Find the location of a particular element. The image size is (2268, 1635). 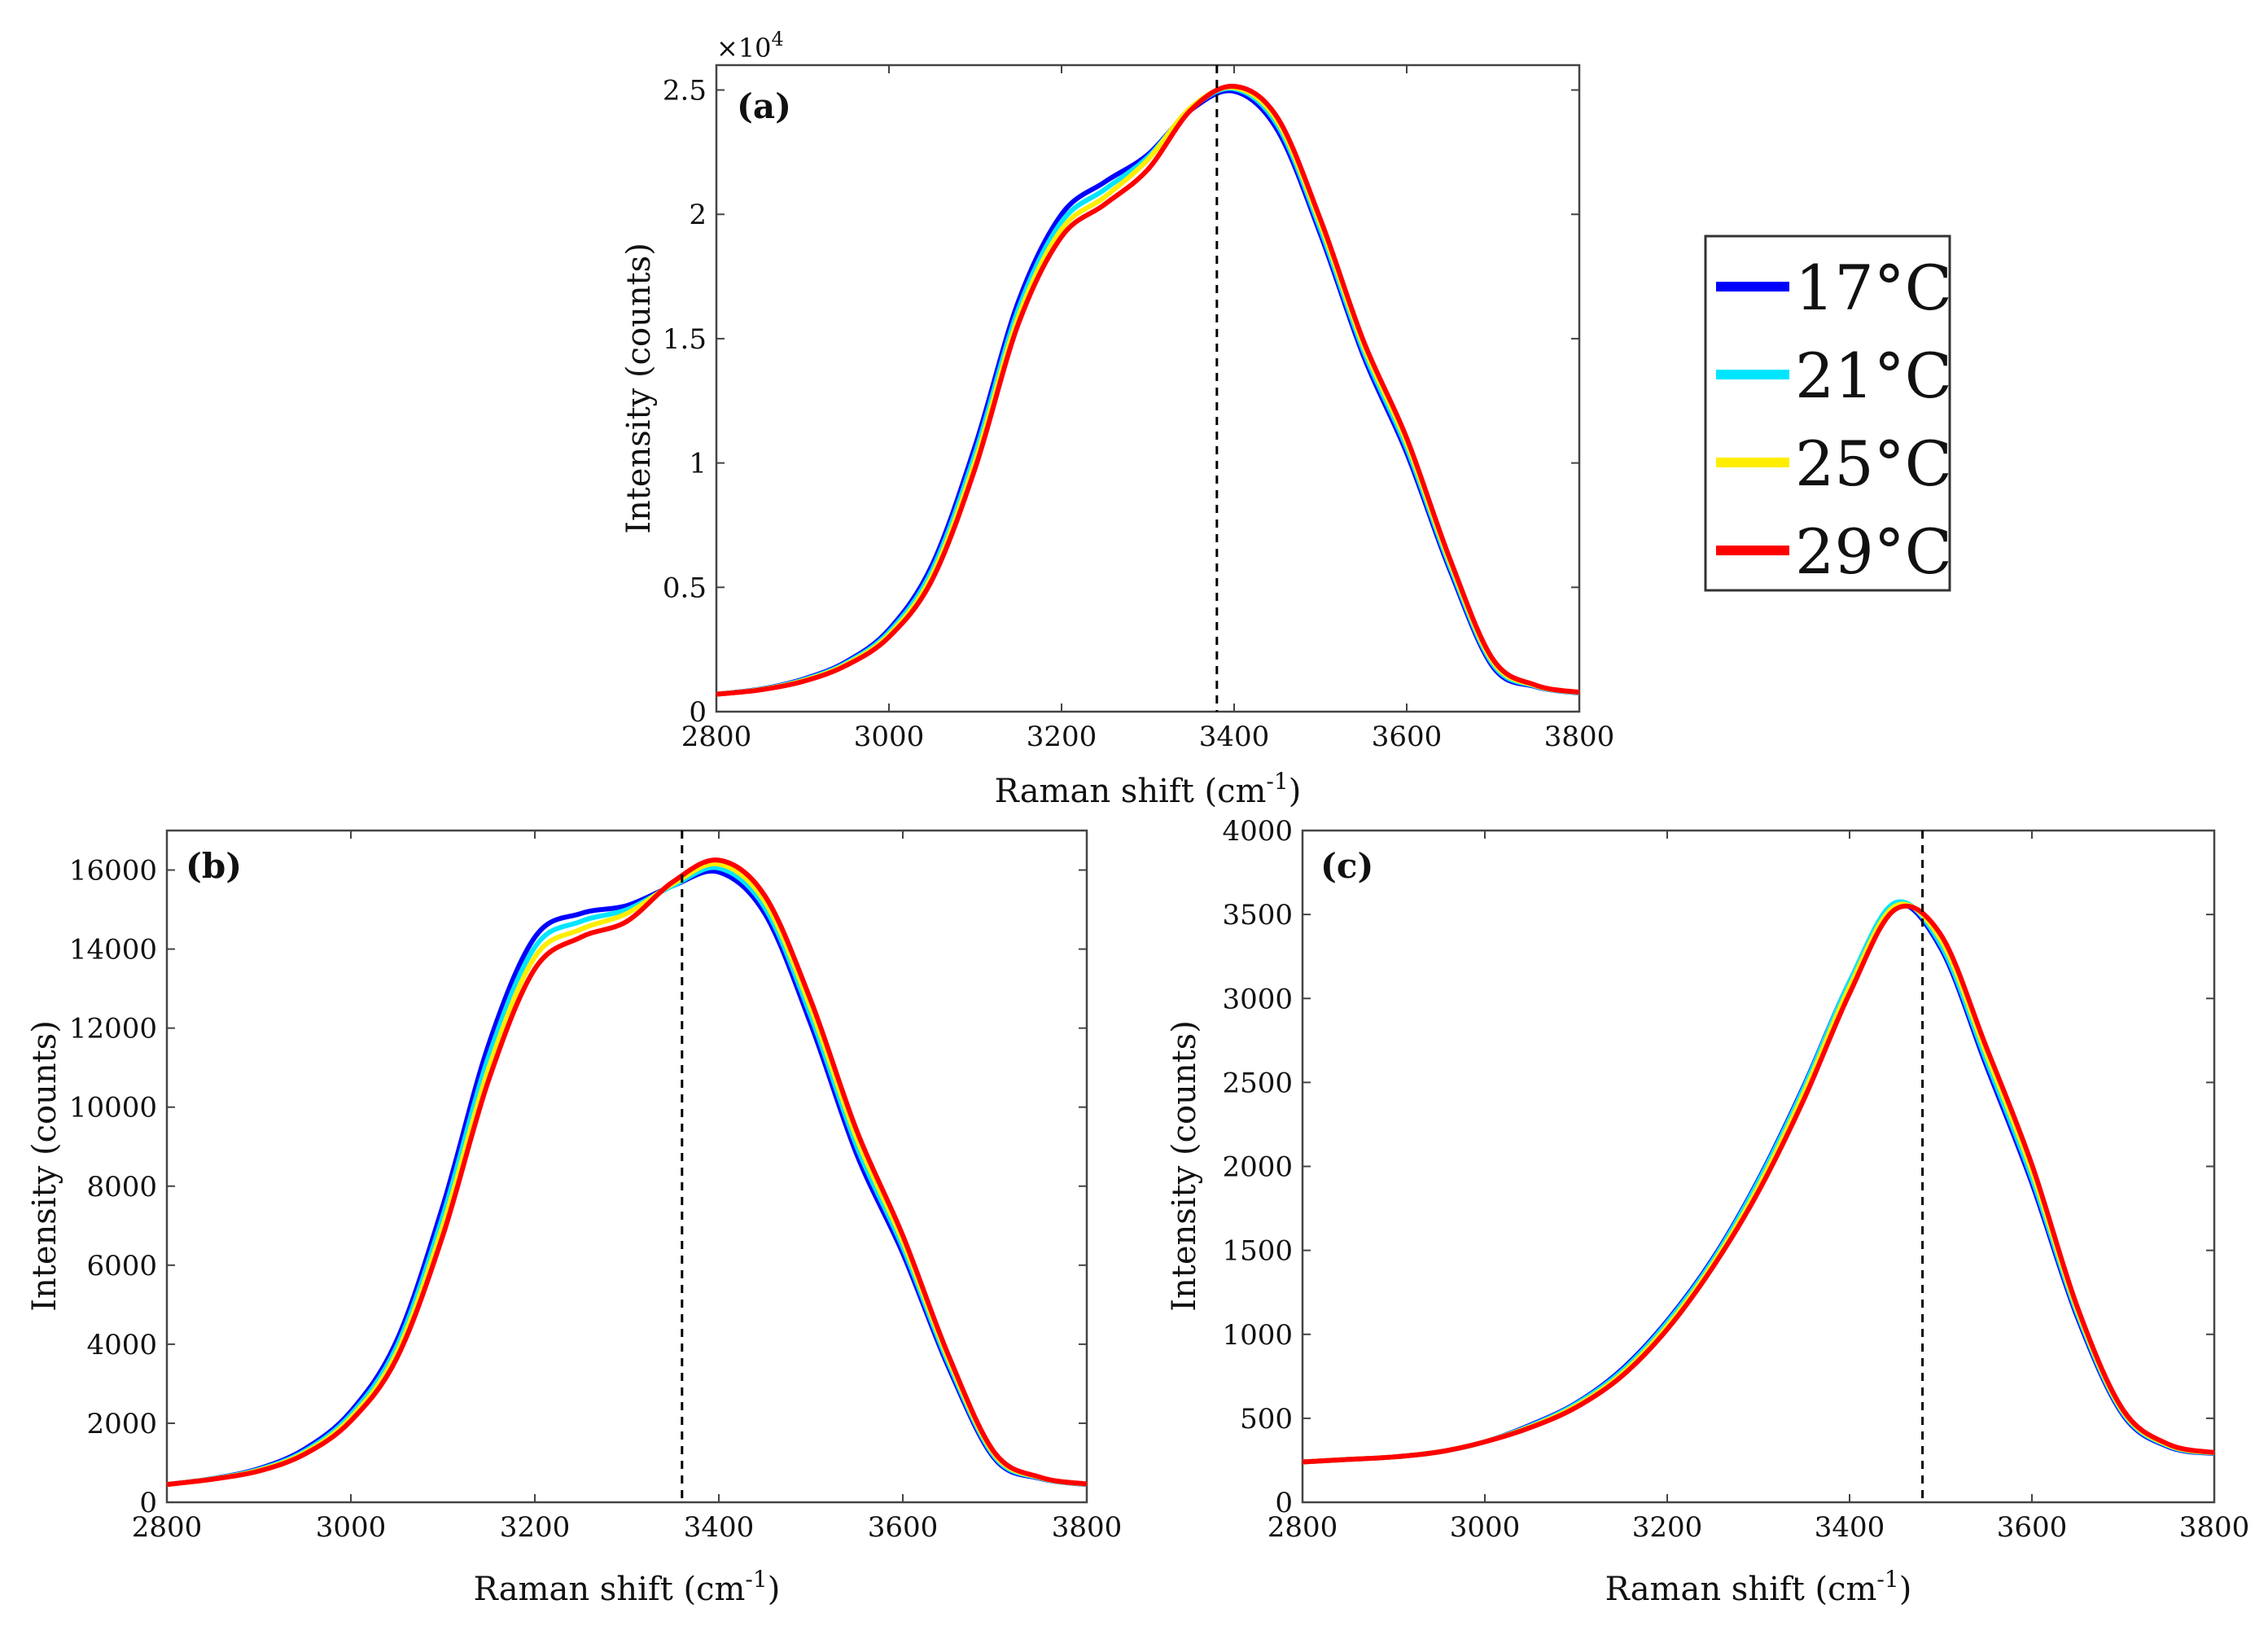

y-exponent-base: ×10 is located at coordinates (744, 48).